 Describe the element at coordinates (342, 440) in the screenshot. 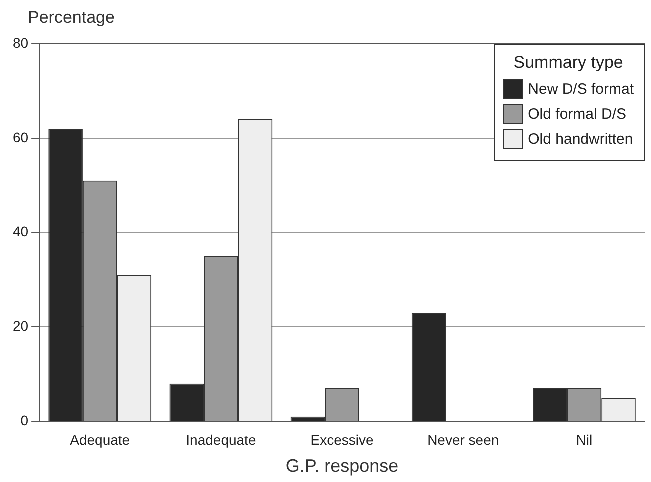

I see `x-tick-label: Excessive` at that location.